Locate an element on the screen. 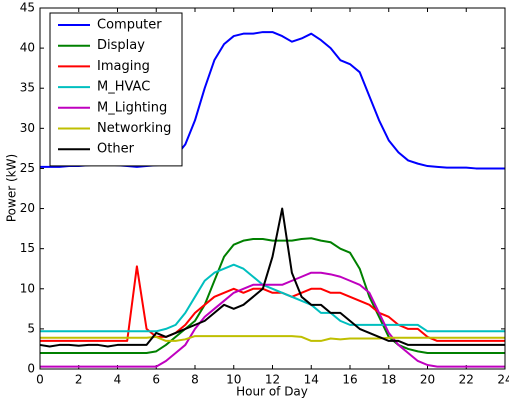 Image resolution: width=509 pixels, height=402 pixels. x-axis-label: Hour of Day is located at coordinates (272, 392).